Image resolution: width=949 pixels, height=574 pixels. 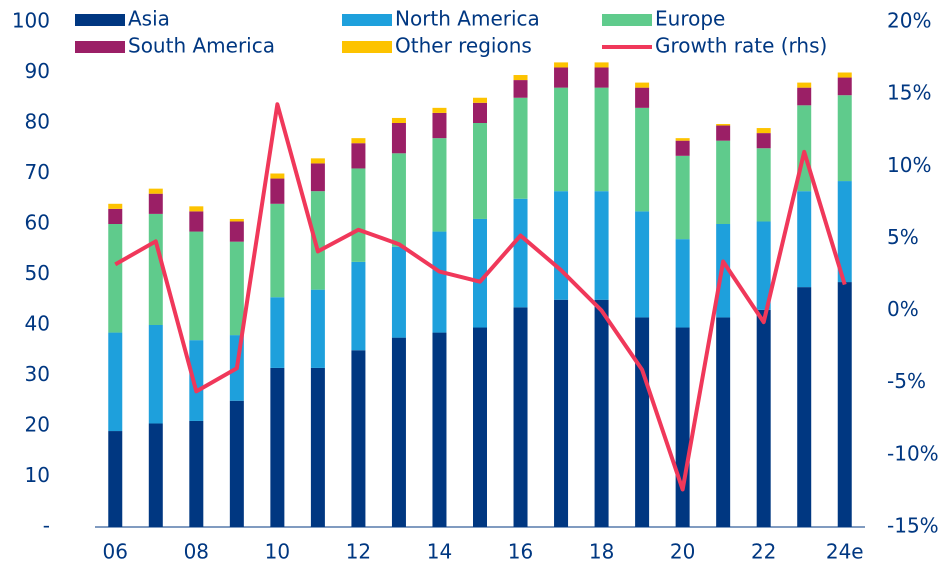 I want to click on y2-tick-label: -15%, so click(x=913, y=526).